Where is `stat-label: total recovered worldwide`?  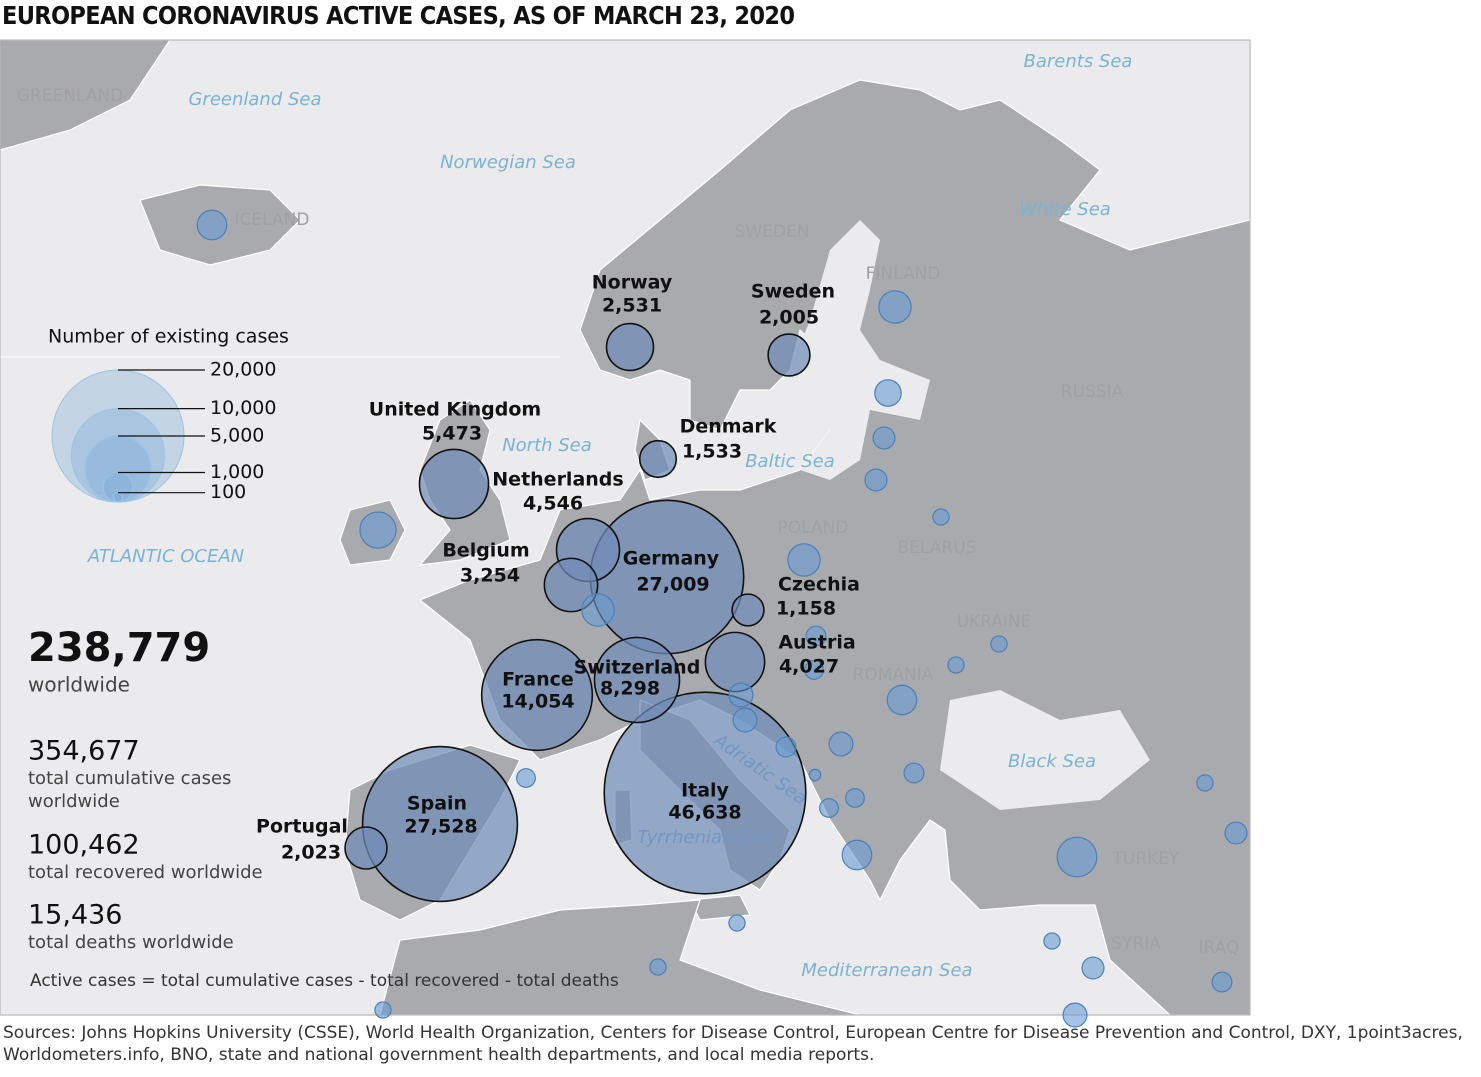 stat-label: total recovered worldwide is located at coordinates (145, 872).